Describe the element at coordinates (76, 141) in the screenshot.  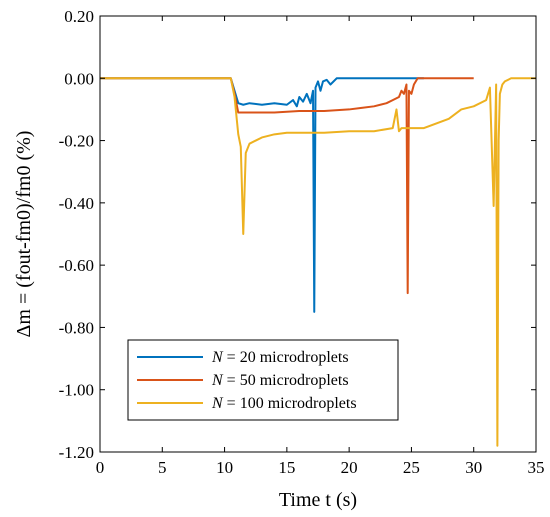
I see `y-tick-label: -0.20` at that location.